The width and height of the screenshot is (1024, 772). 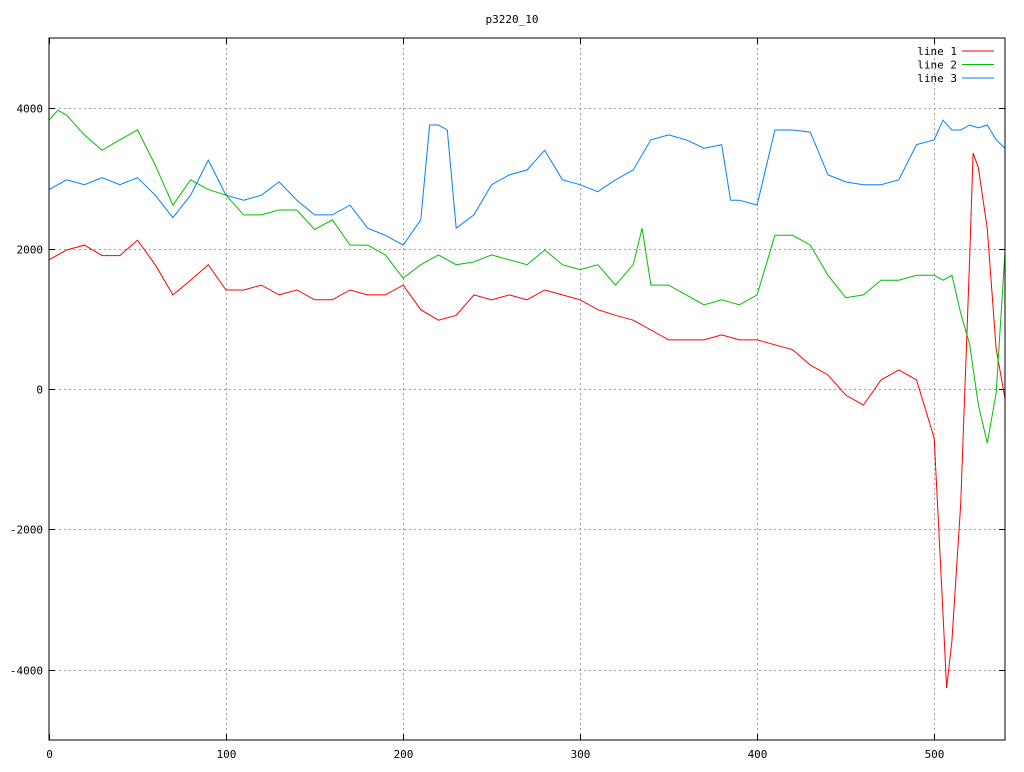 What do you see at coordinates (39, 390) in the screenshot?
I see `y-tick-label: 0` at bounding box center [39, 390].